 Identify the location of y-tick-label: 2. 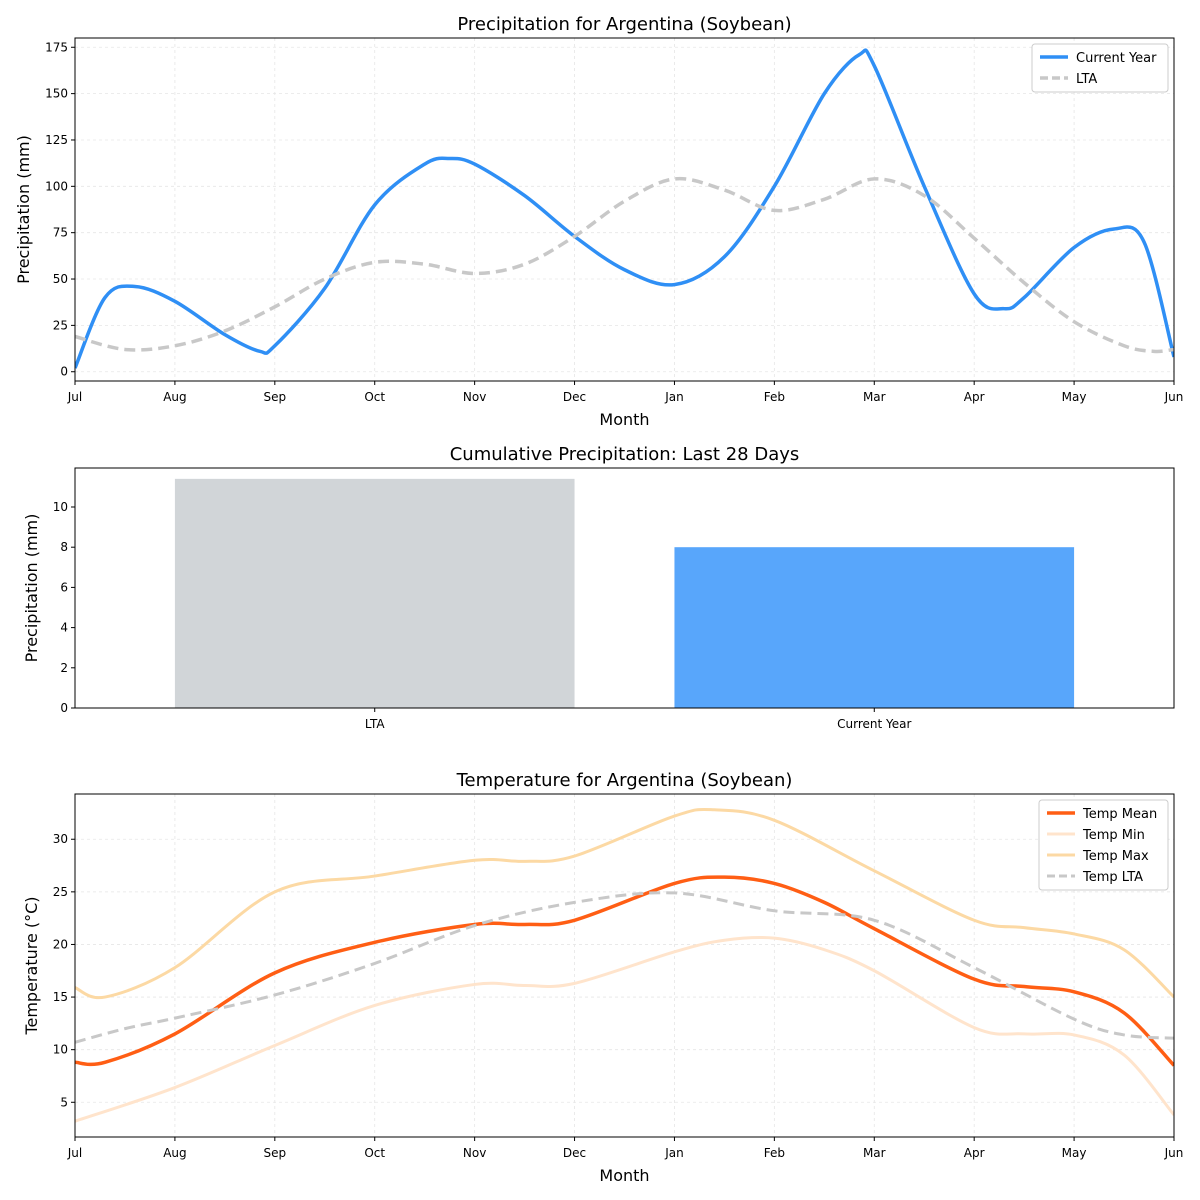
(64, 668).